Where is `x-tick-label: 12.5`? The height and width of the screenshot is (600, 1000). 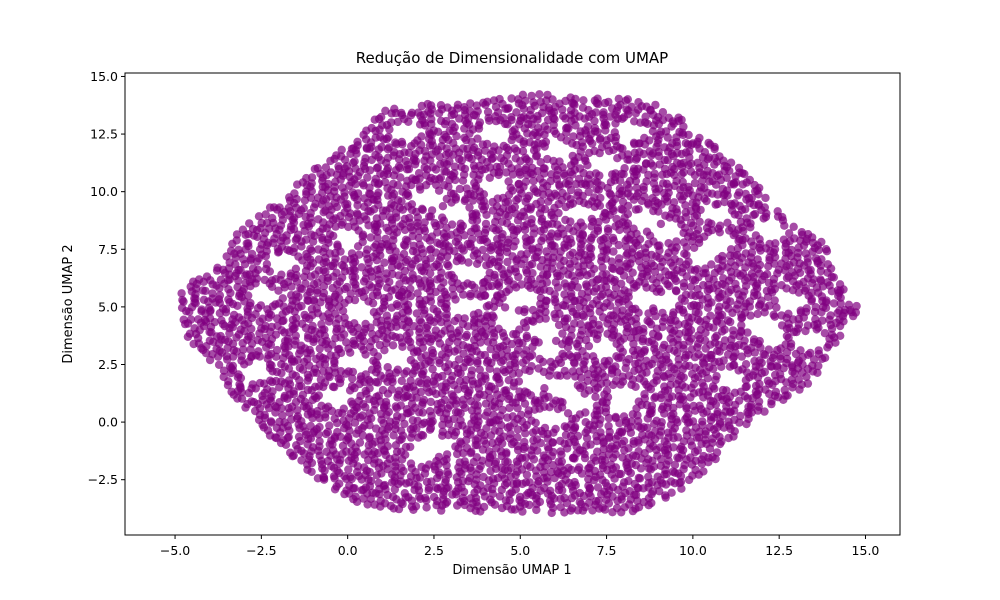 x-tick-label: 12.5 is located at coordinates (779, 550).